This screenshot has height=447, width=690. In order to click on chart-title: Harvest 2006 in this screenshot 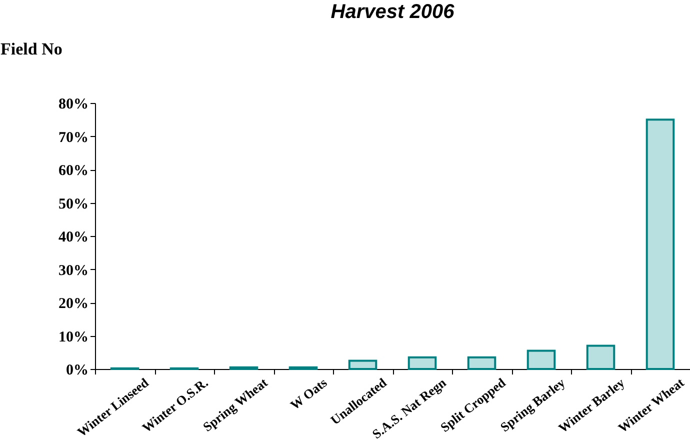, I will do `click(393, 12)`.